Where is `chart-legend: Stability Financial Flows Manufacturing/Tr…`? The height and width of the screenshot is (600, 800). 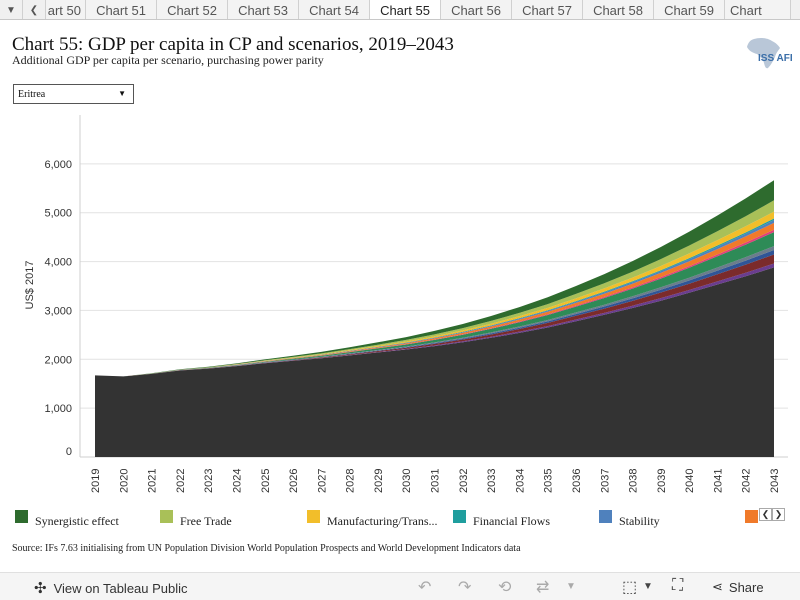 chart-legend: Stability Financial Flows Manufacturing/Tr… is located at coordinates (400, 517).